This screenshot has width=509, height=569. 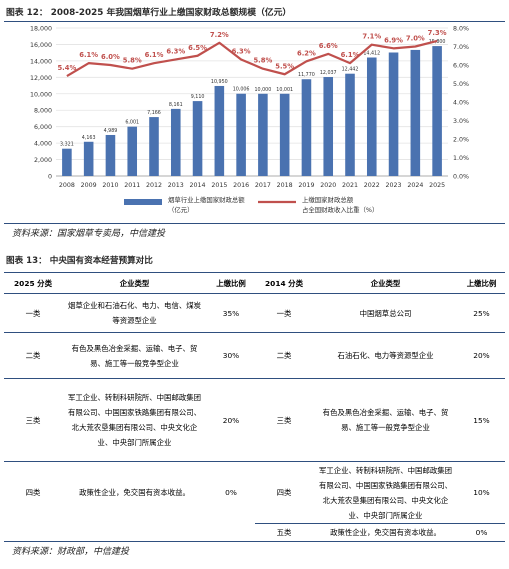 What do you see at coordinates (437, 111) in the screenshot?
I see `bar-2025` at bounding box center [437, 111].